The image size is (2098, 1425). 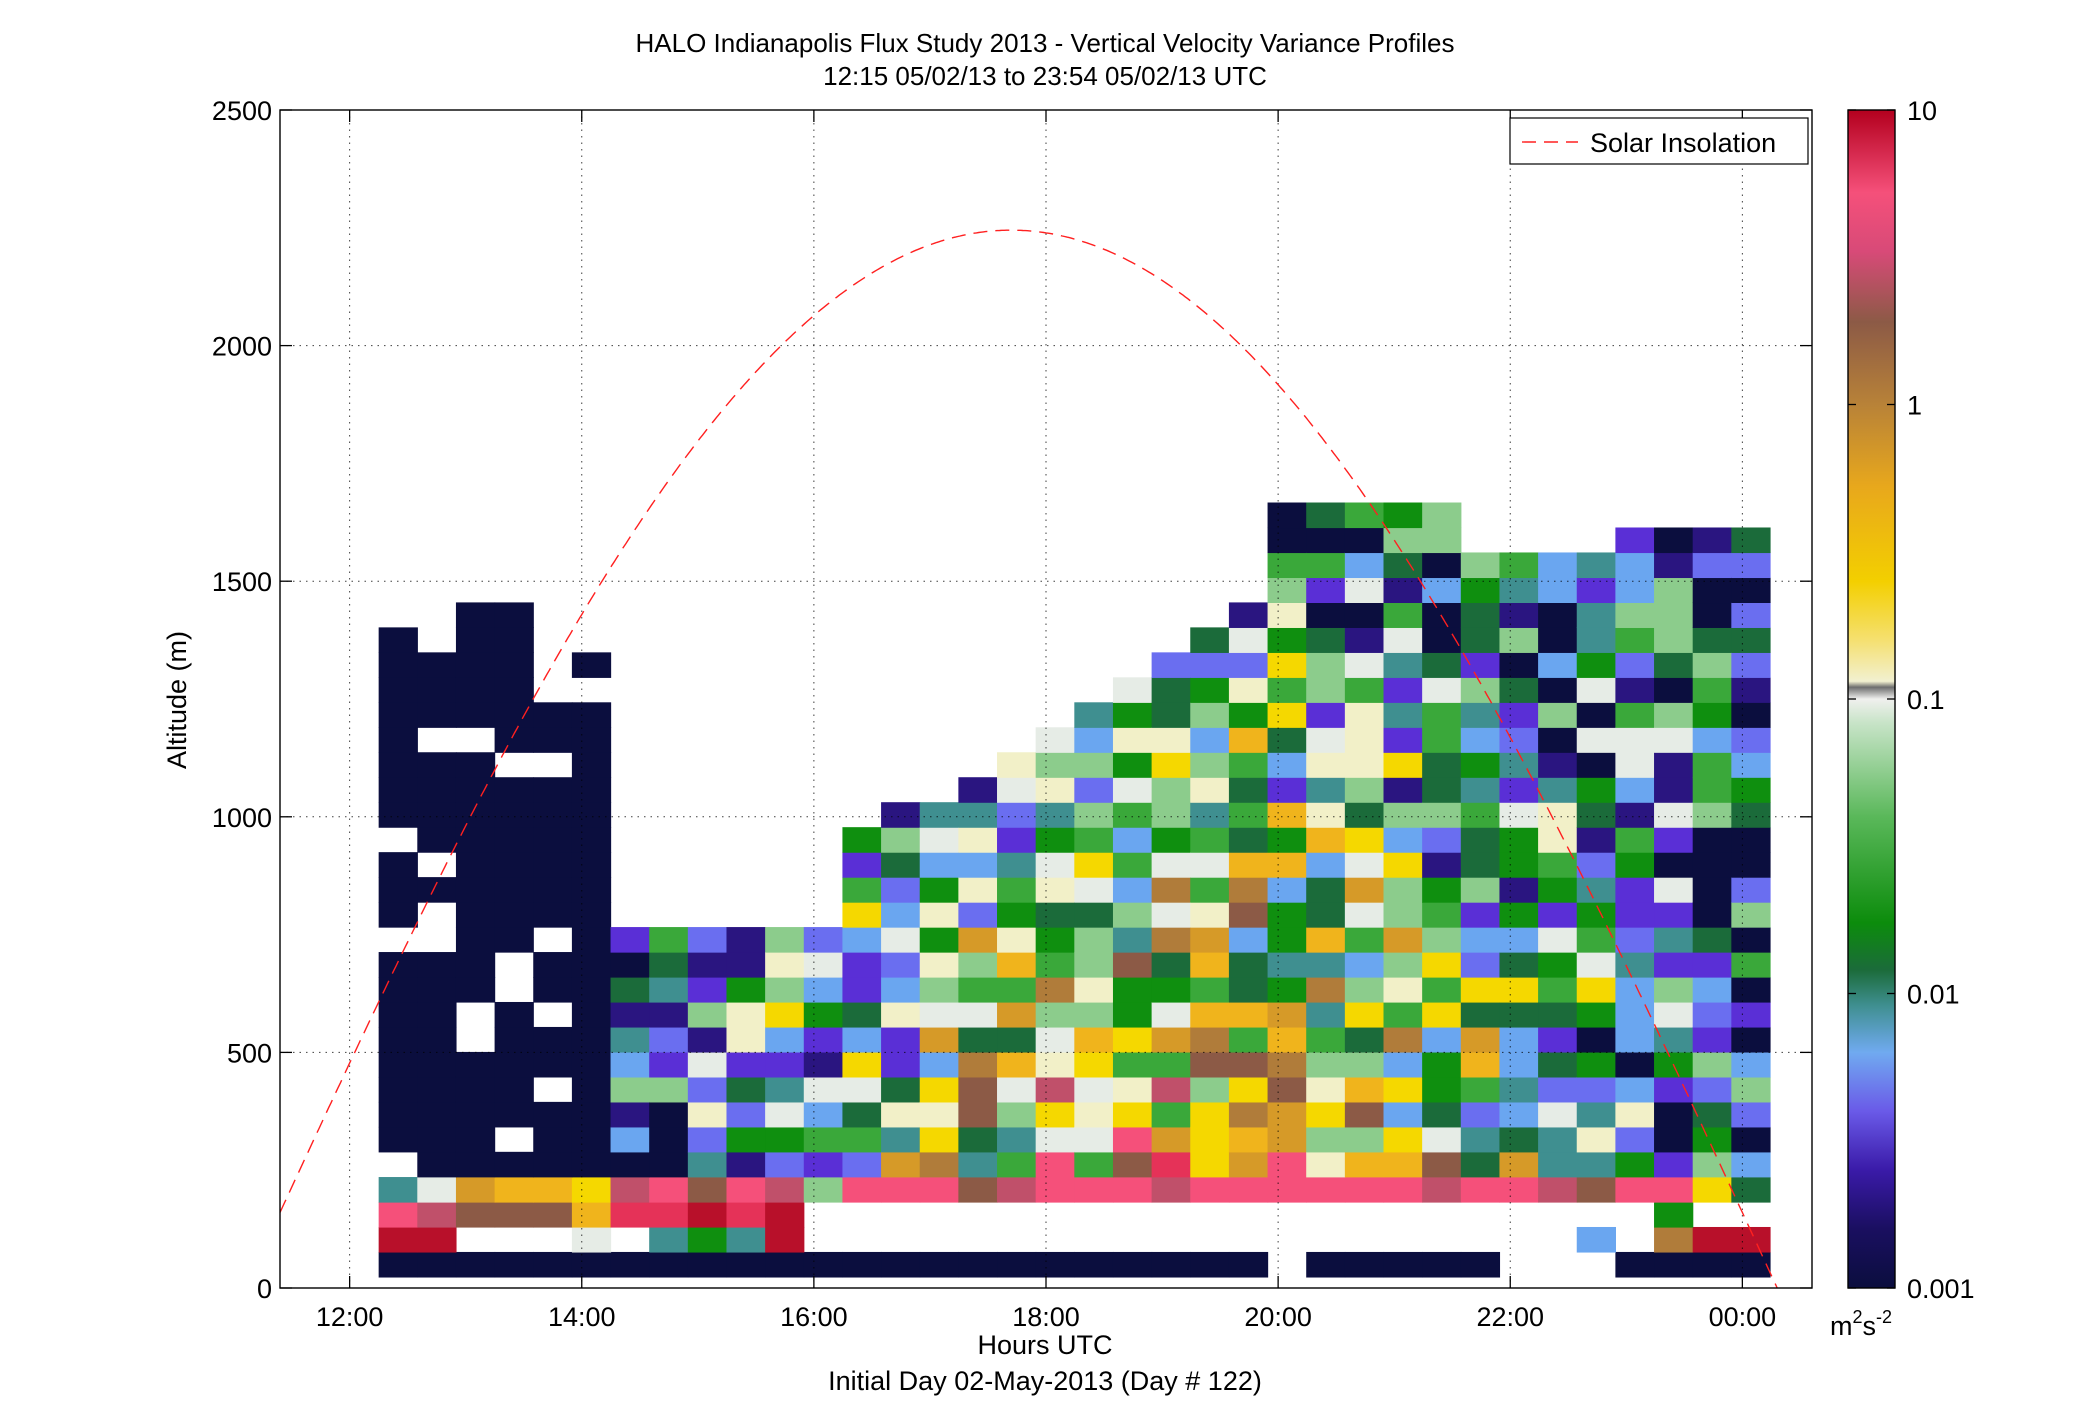 What do you see at coordinates (1743, 1317) in the screenshot?
I see `x-tick-label: 00:00` at bounding box center [1743, 1317].